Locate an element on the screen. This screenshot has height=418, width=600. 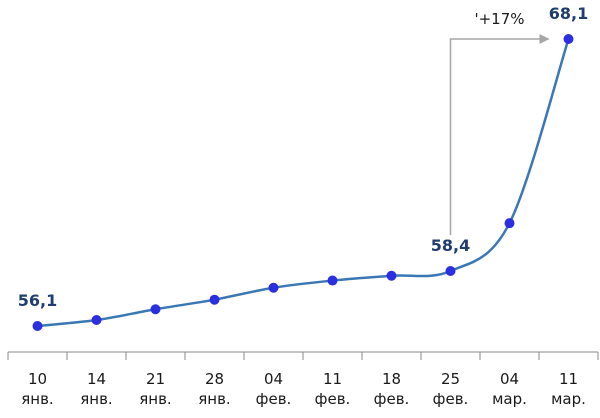
x-tick-label: 11 мар. is located at coordinates (568, 389).